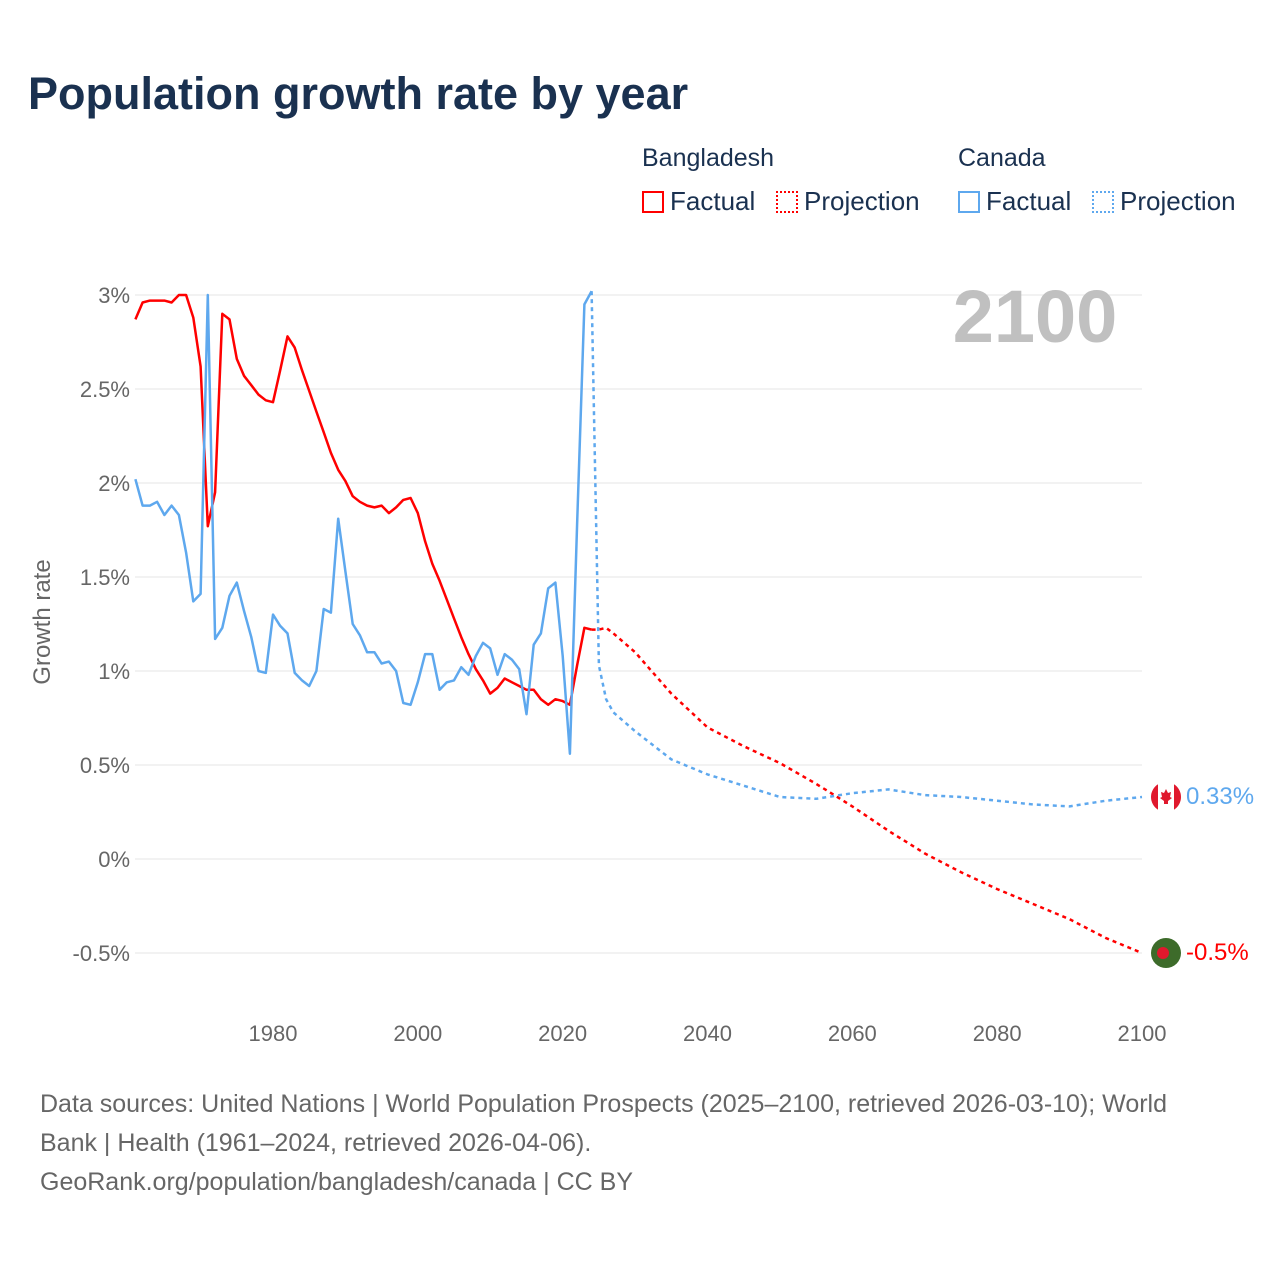 The image size is (1280, 1280). Describe the element at coordinates (1220, 796) in the screenshot. I see `canada-end-label: 0.33%` at that location.